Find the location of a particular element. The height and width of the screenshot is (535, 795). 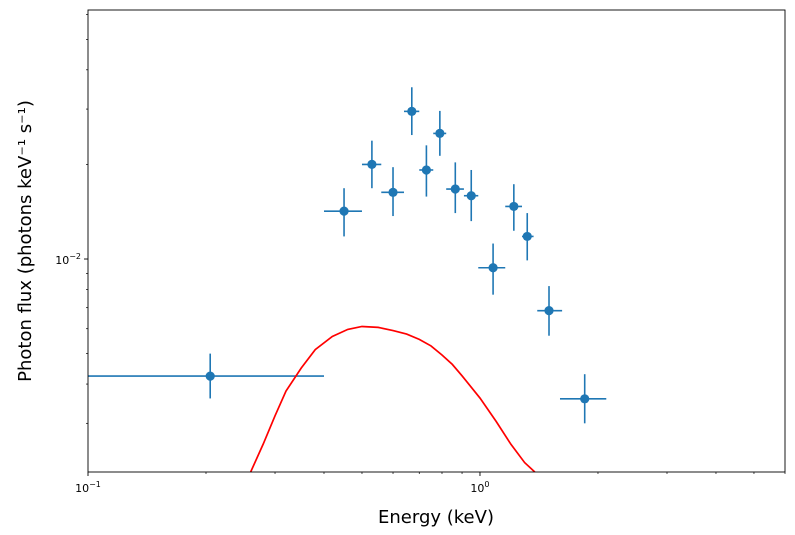

y-axis-label: Photon flux (photons keV⁻¹ s⁻¹) is located at coordinates (25, 241).